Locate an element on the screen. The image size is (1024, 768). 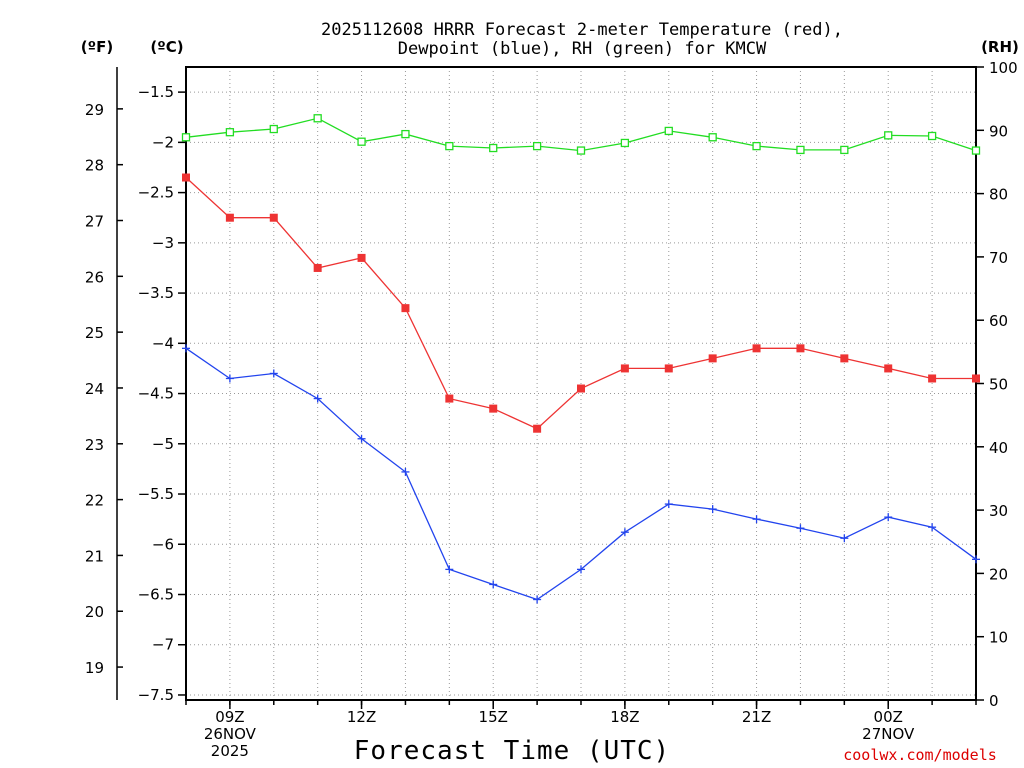
rh-tick-label: 30 is located at coordinates (998, 511).